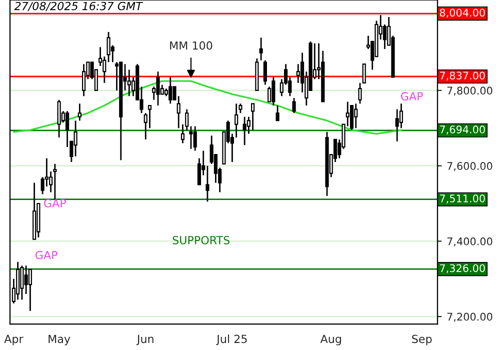 The image size is (500, 350). What do you see at coordinates (469, 91) in the screenshot?
I see `y-tick-label: 7,800.00` at bounding box center [469, 91].